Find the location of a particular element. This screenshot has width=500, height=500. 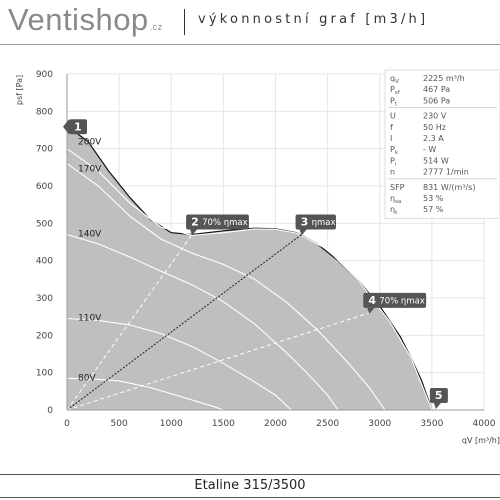

logo-suffix: .cz is located at coordinates (156, 27).